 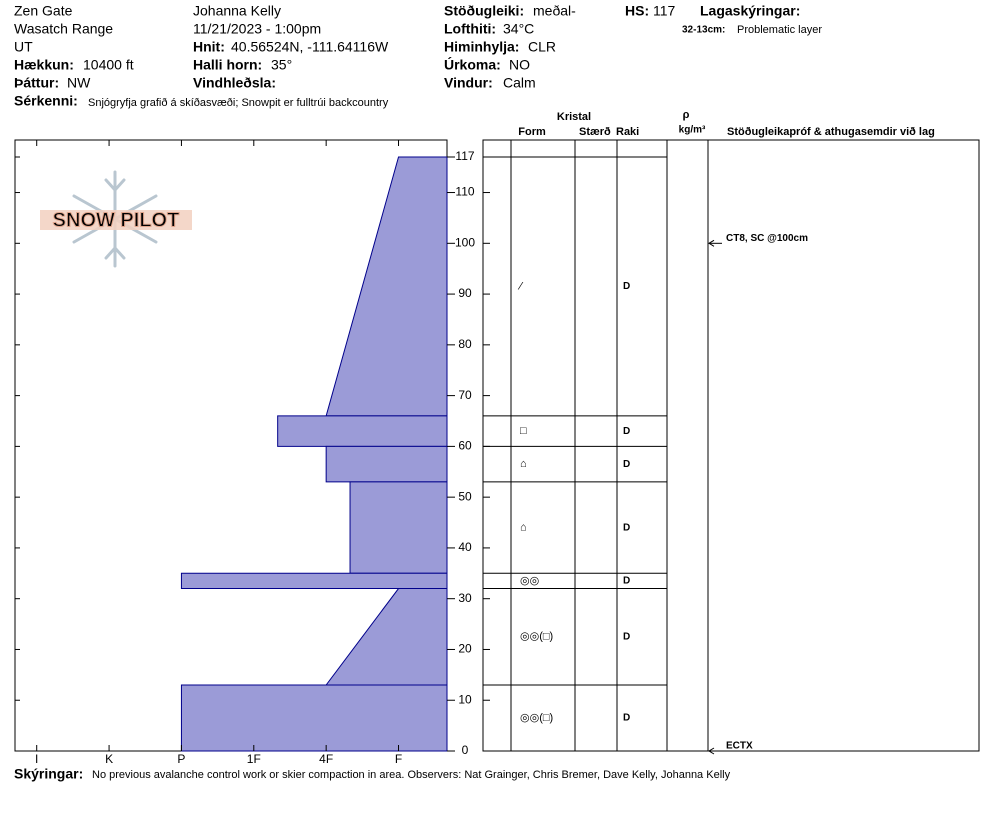 I want to click on location: Zen Gate, so click(x=43, y=11).